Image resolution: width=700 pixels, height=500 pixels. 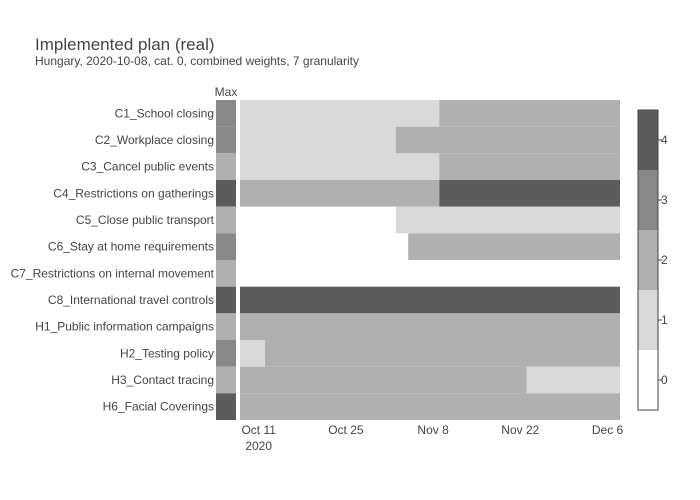 I want to click on heatmap-cell-h1-public-information-campaigns, so click(x=430, y=326).